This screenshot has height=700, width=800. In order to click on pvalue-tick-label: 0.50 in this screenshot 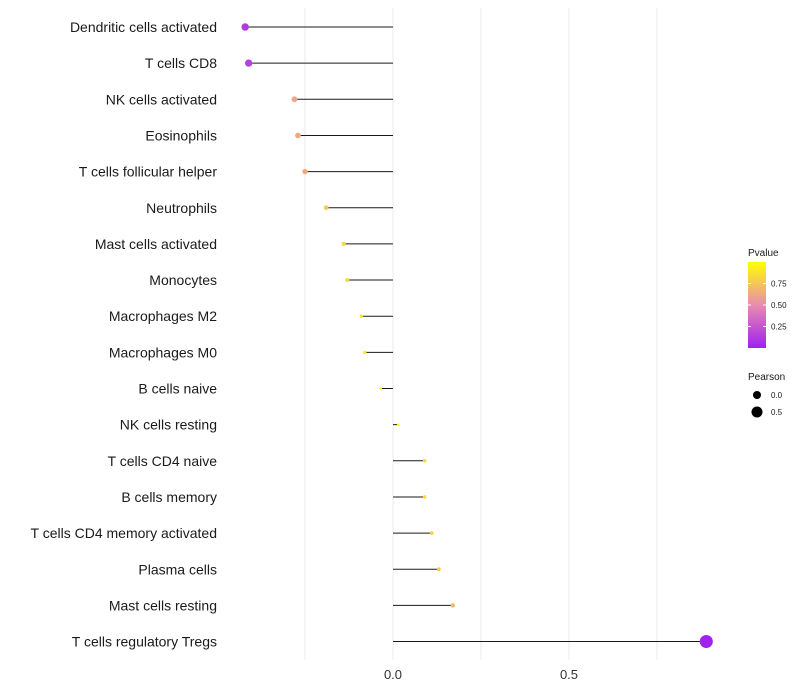, I will do `click(779, 305)`.